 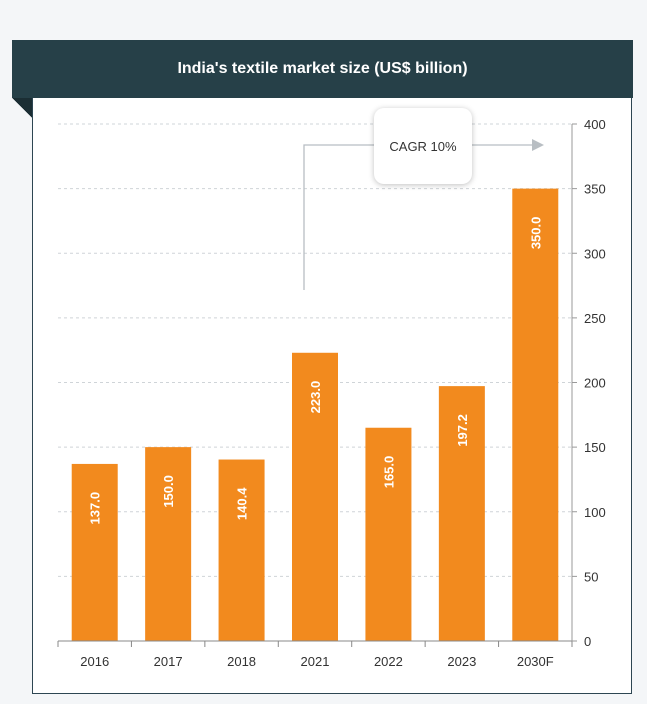 What do you see at coordinates (388, 661) in the screenshot?
I see `x-tick-label: 2022` at bounding box center [388, 661].